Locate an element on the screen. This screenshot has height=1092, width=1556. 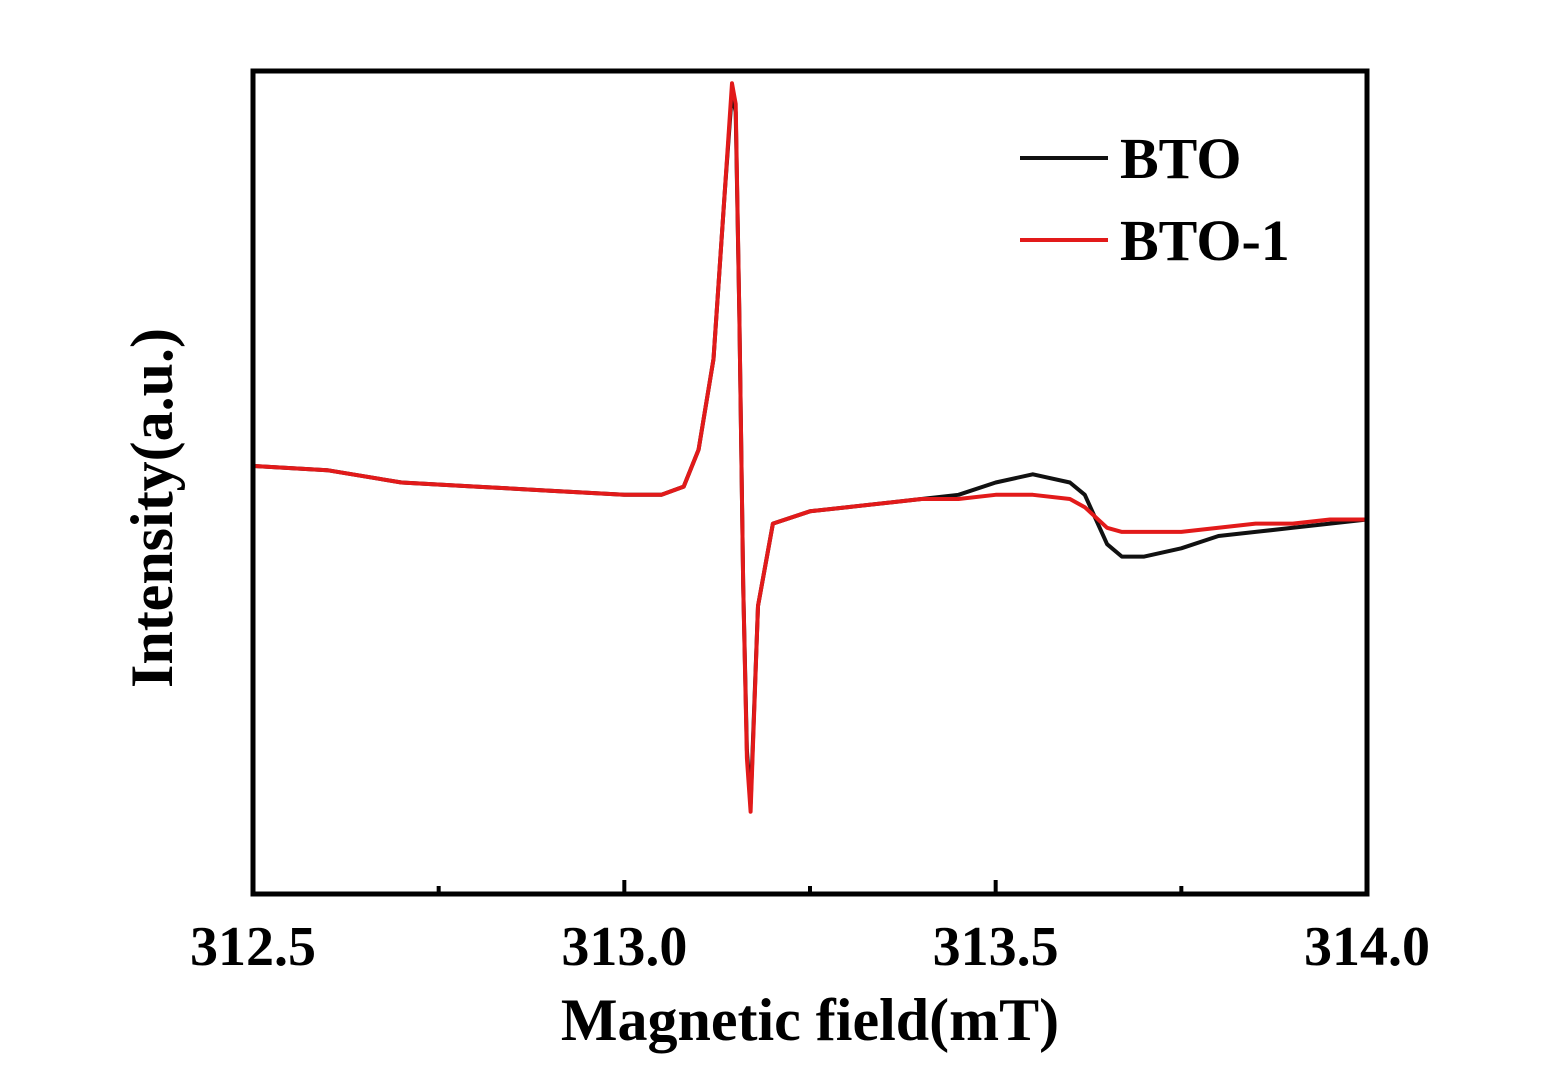
x-axis-title: Magnetic field(mT) is located at coordinates (810, 1020).